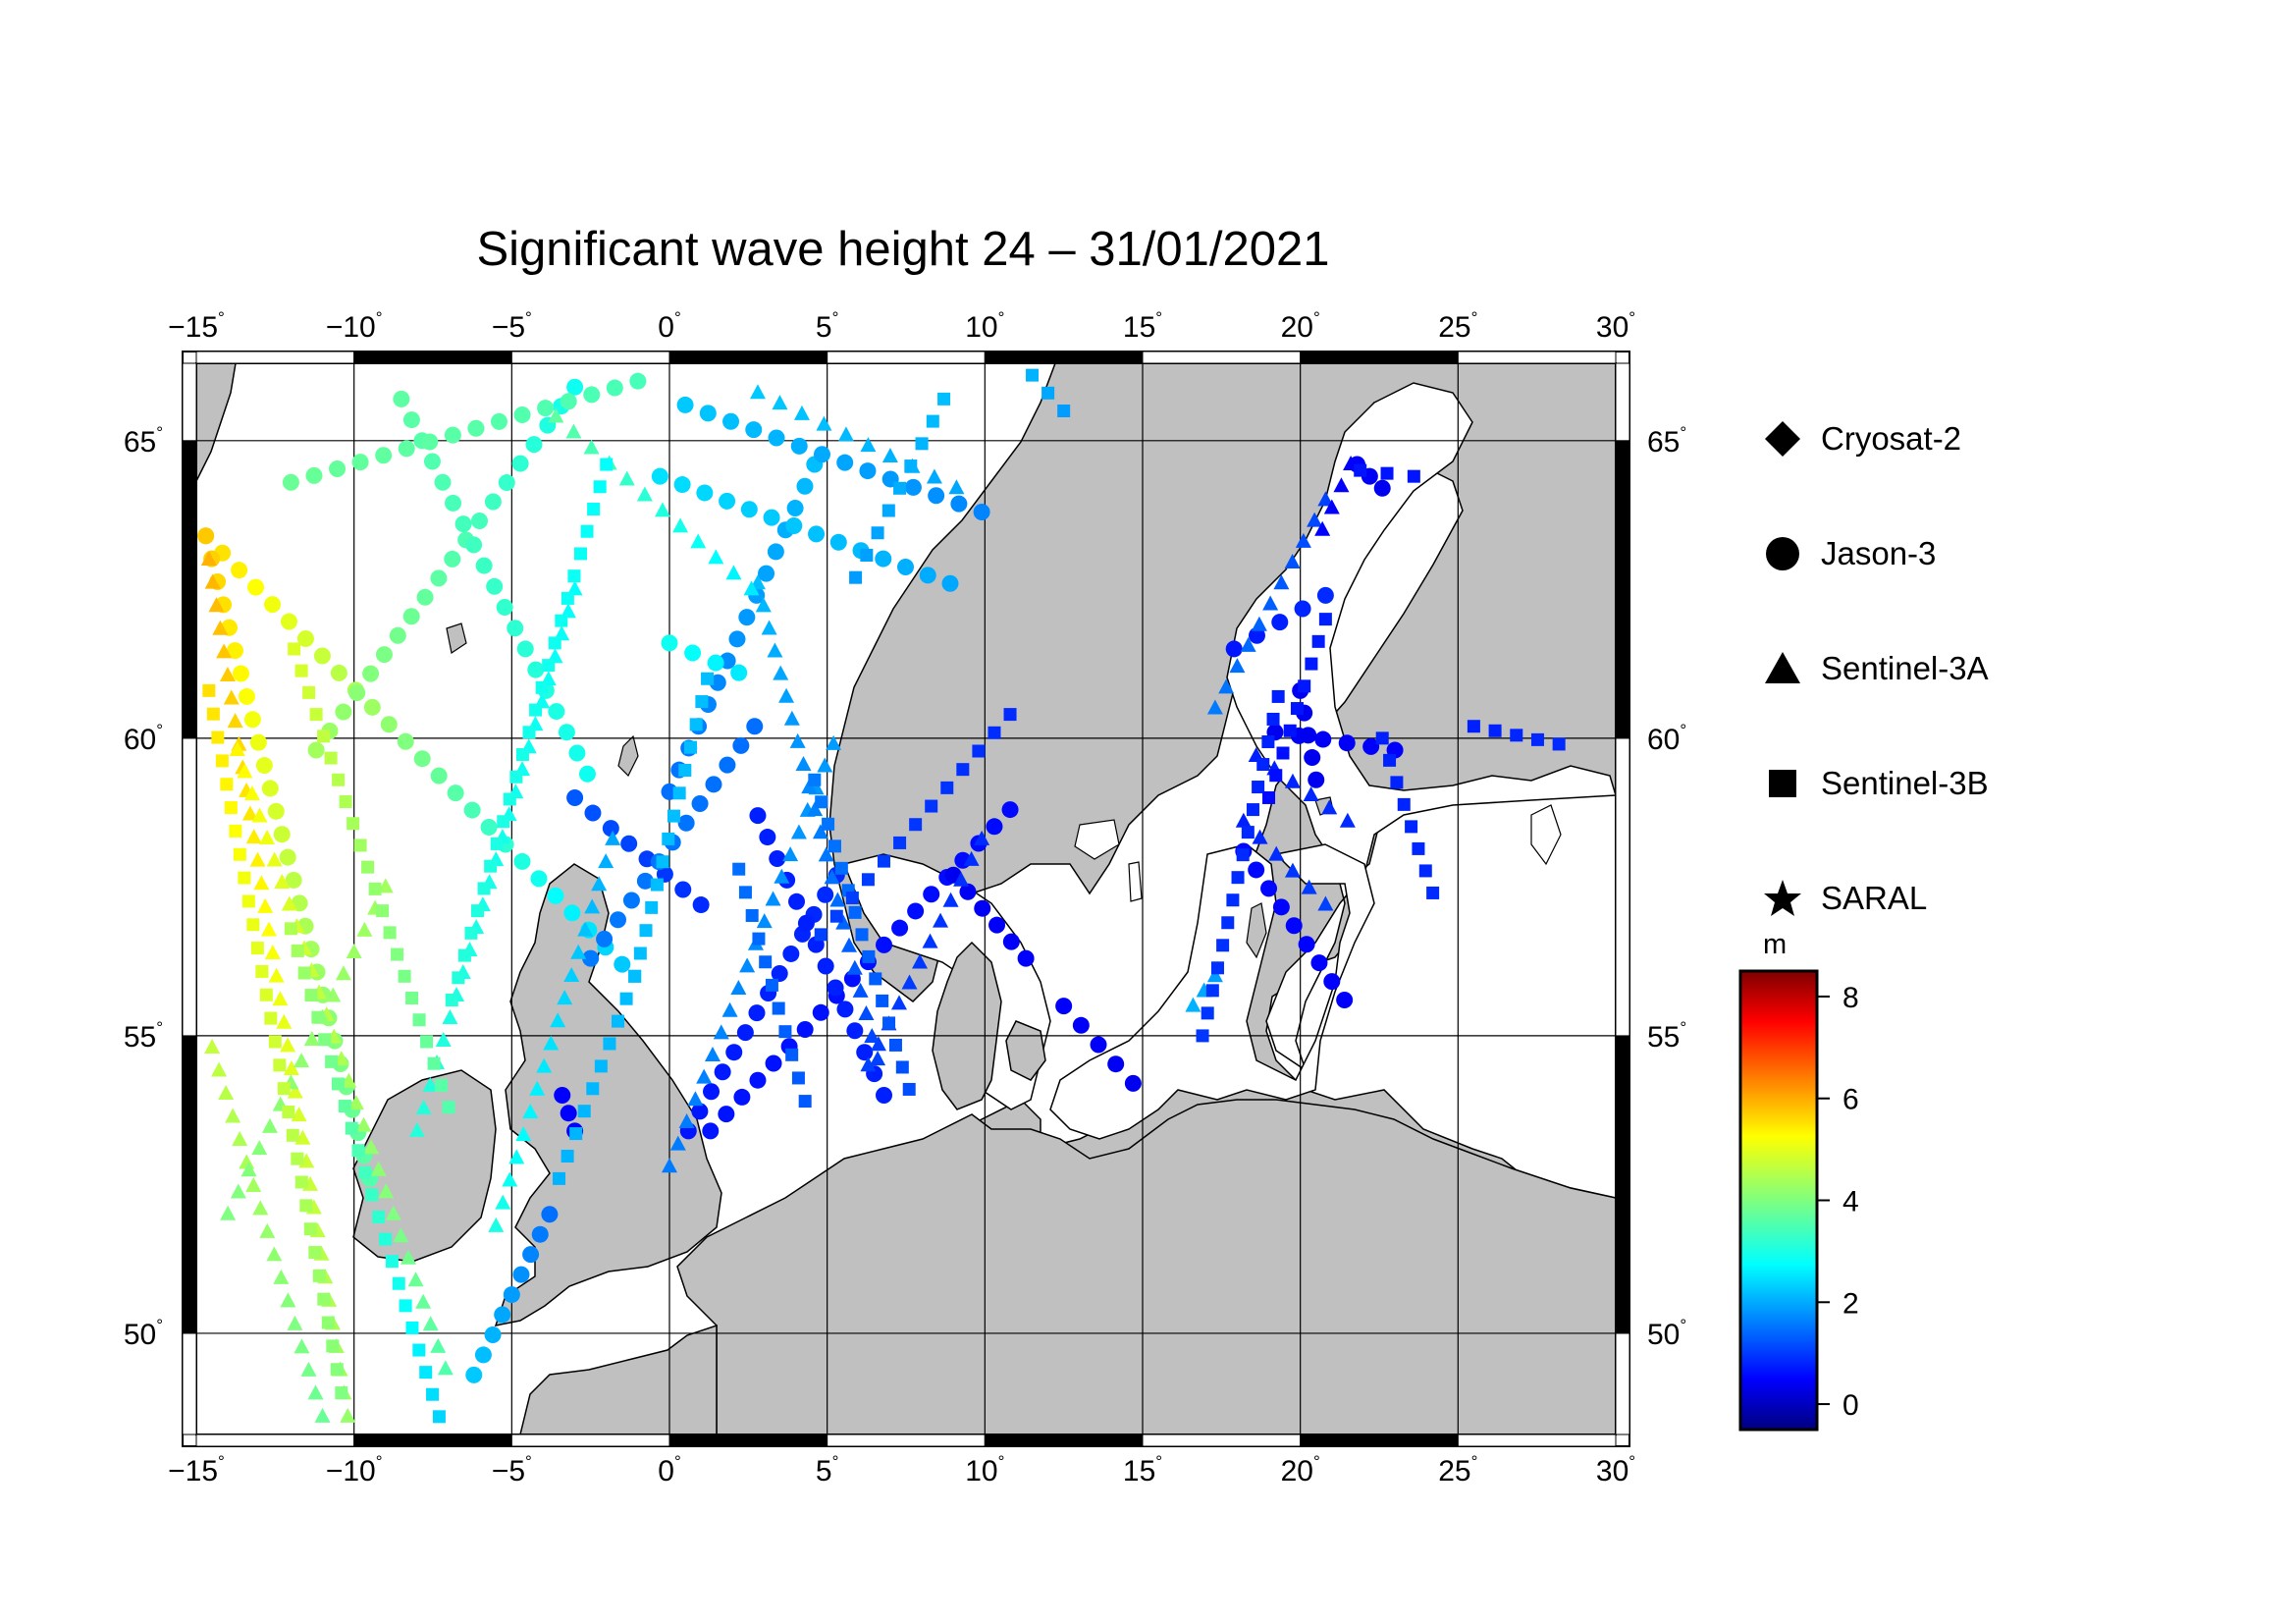  I want to click on circle-icon, so click(1782, 553).